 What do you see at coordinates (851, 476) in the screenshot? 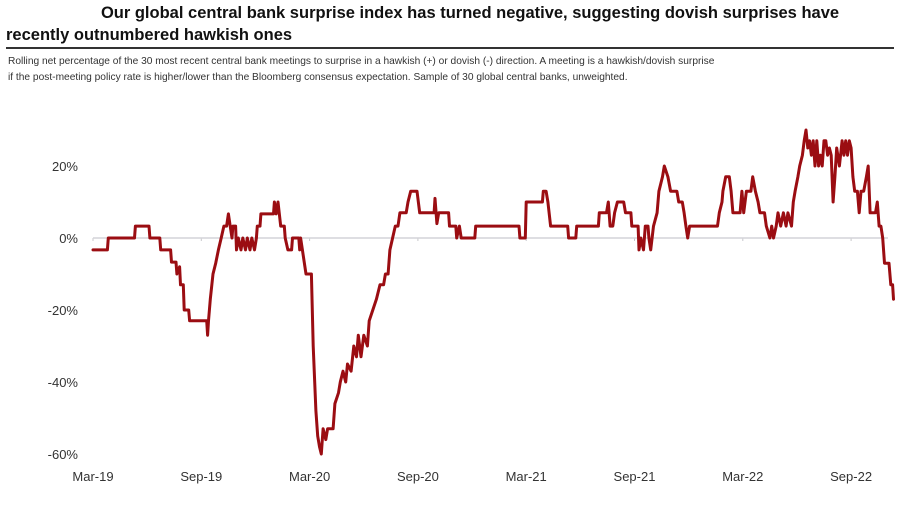
I see `x-tick-label: Sep-22` at bounding box center [851, 476].